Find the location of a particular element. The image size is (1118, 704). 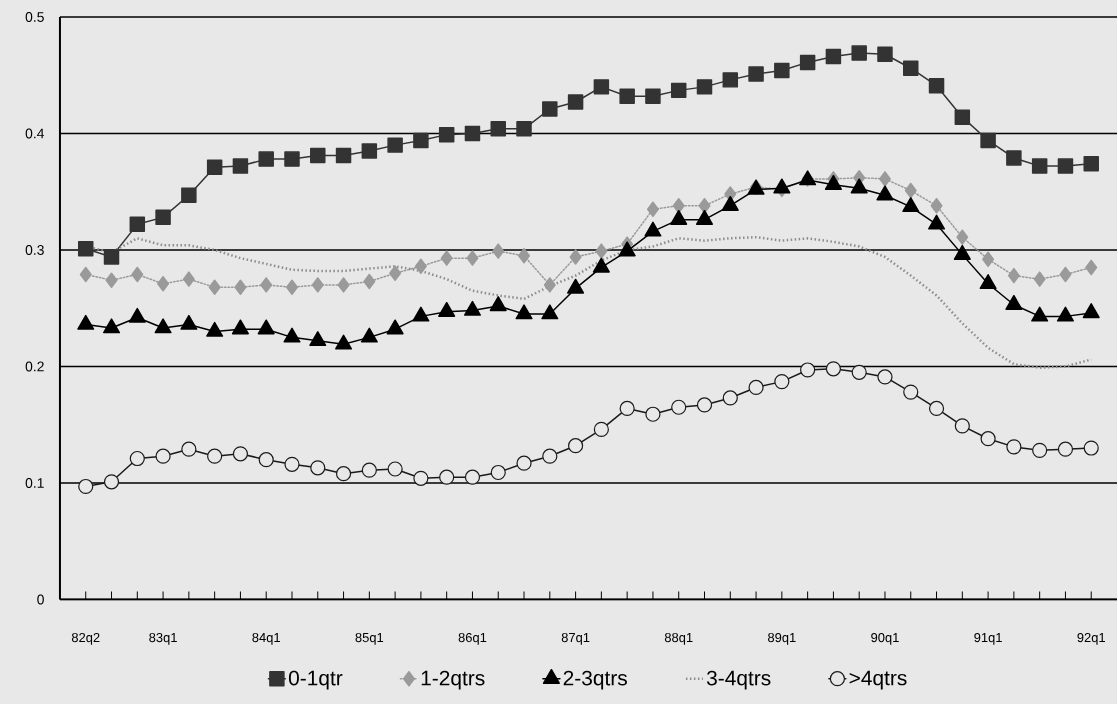

legend-label: 3-4qtrs is located at coordinates (738, 680).